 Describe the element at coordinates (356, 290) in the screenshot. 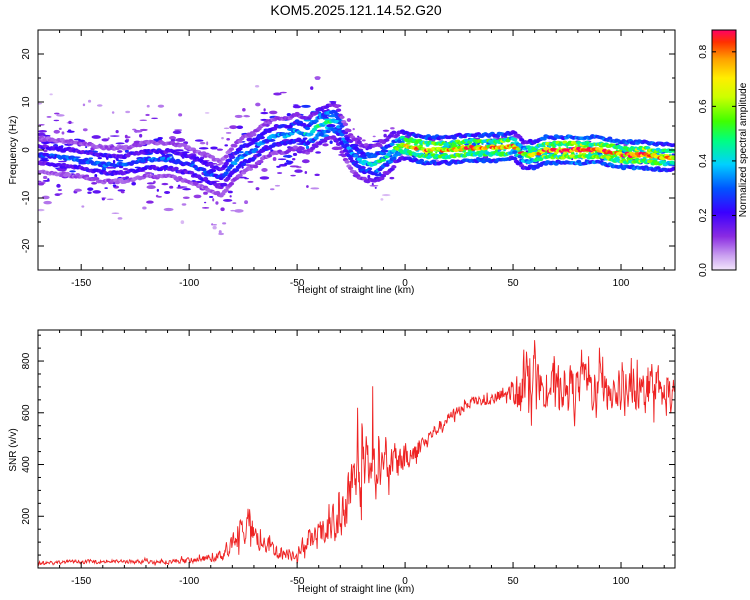

I see `spectrogram-x-label: Height of straight line (km)` at that location.